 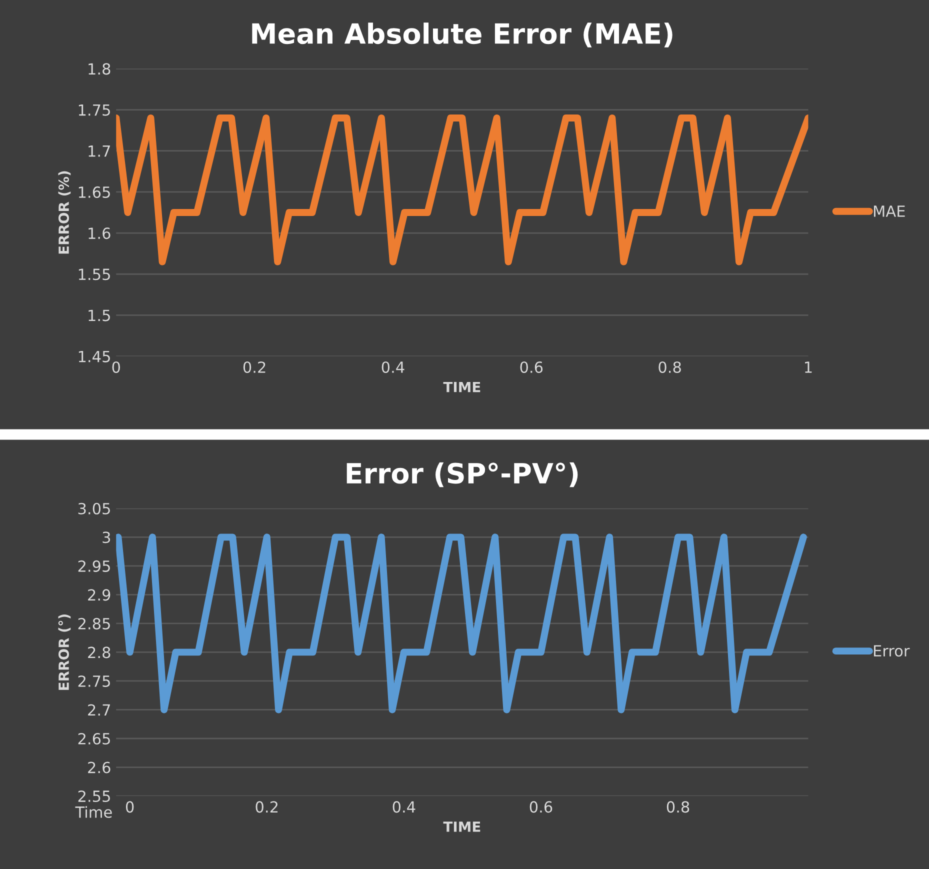 I want to click on y-tick-label: 2.9, so click(x=99, y=595).